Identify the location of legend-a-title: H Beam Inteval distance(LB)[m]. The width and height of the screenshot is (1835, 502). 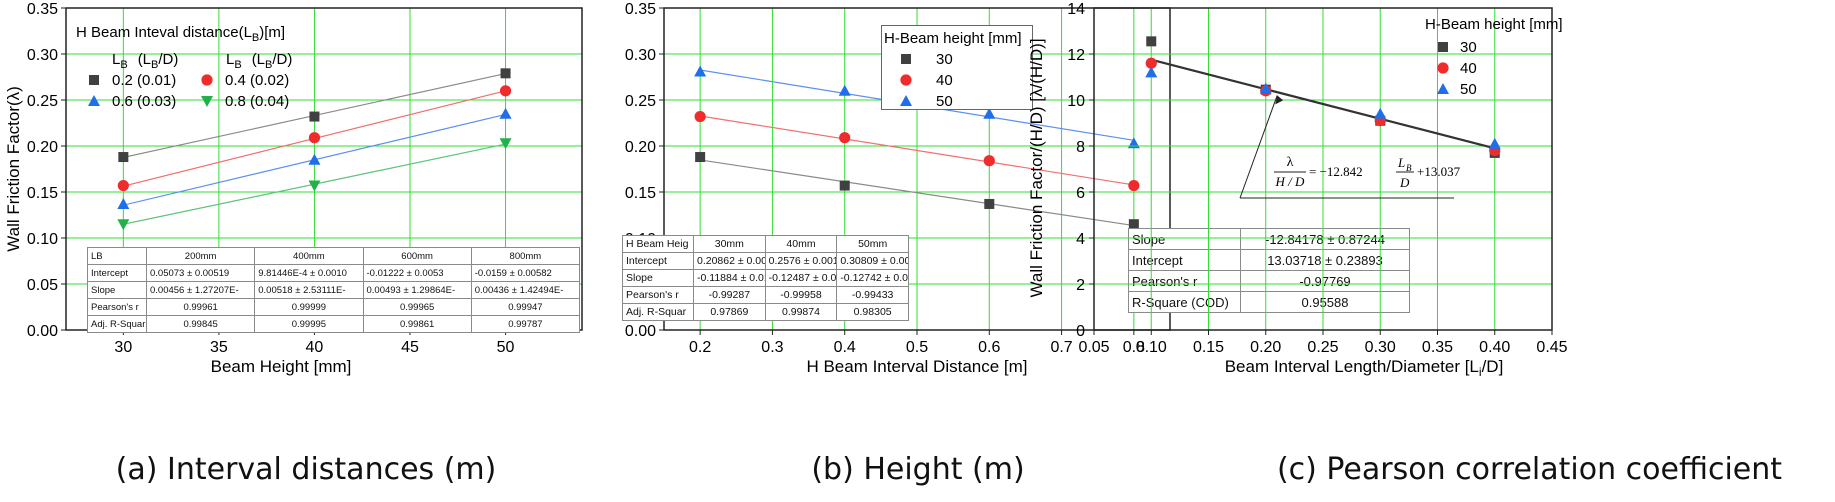
(180, 34).